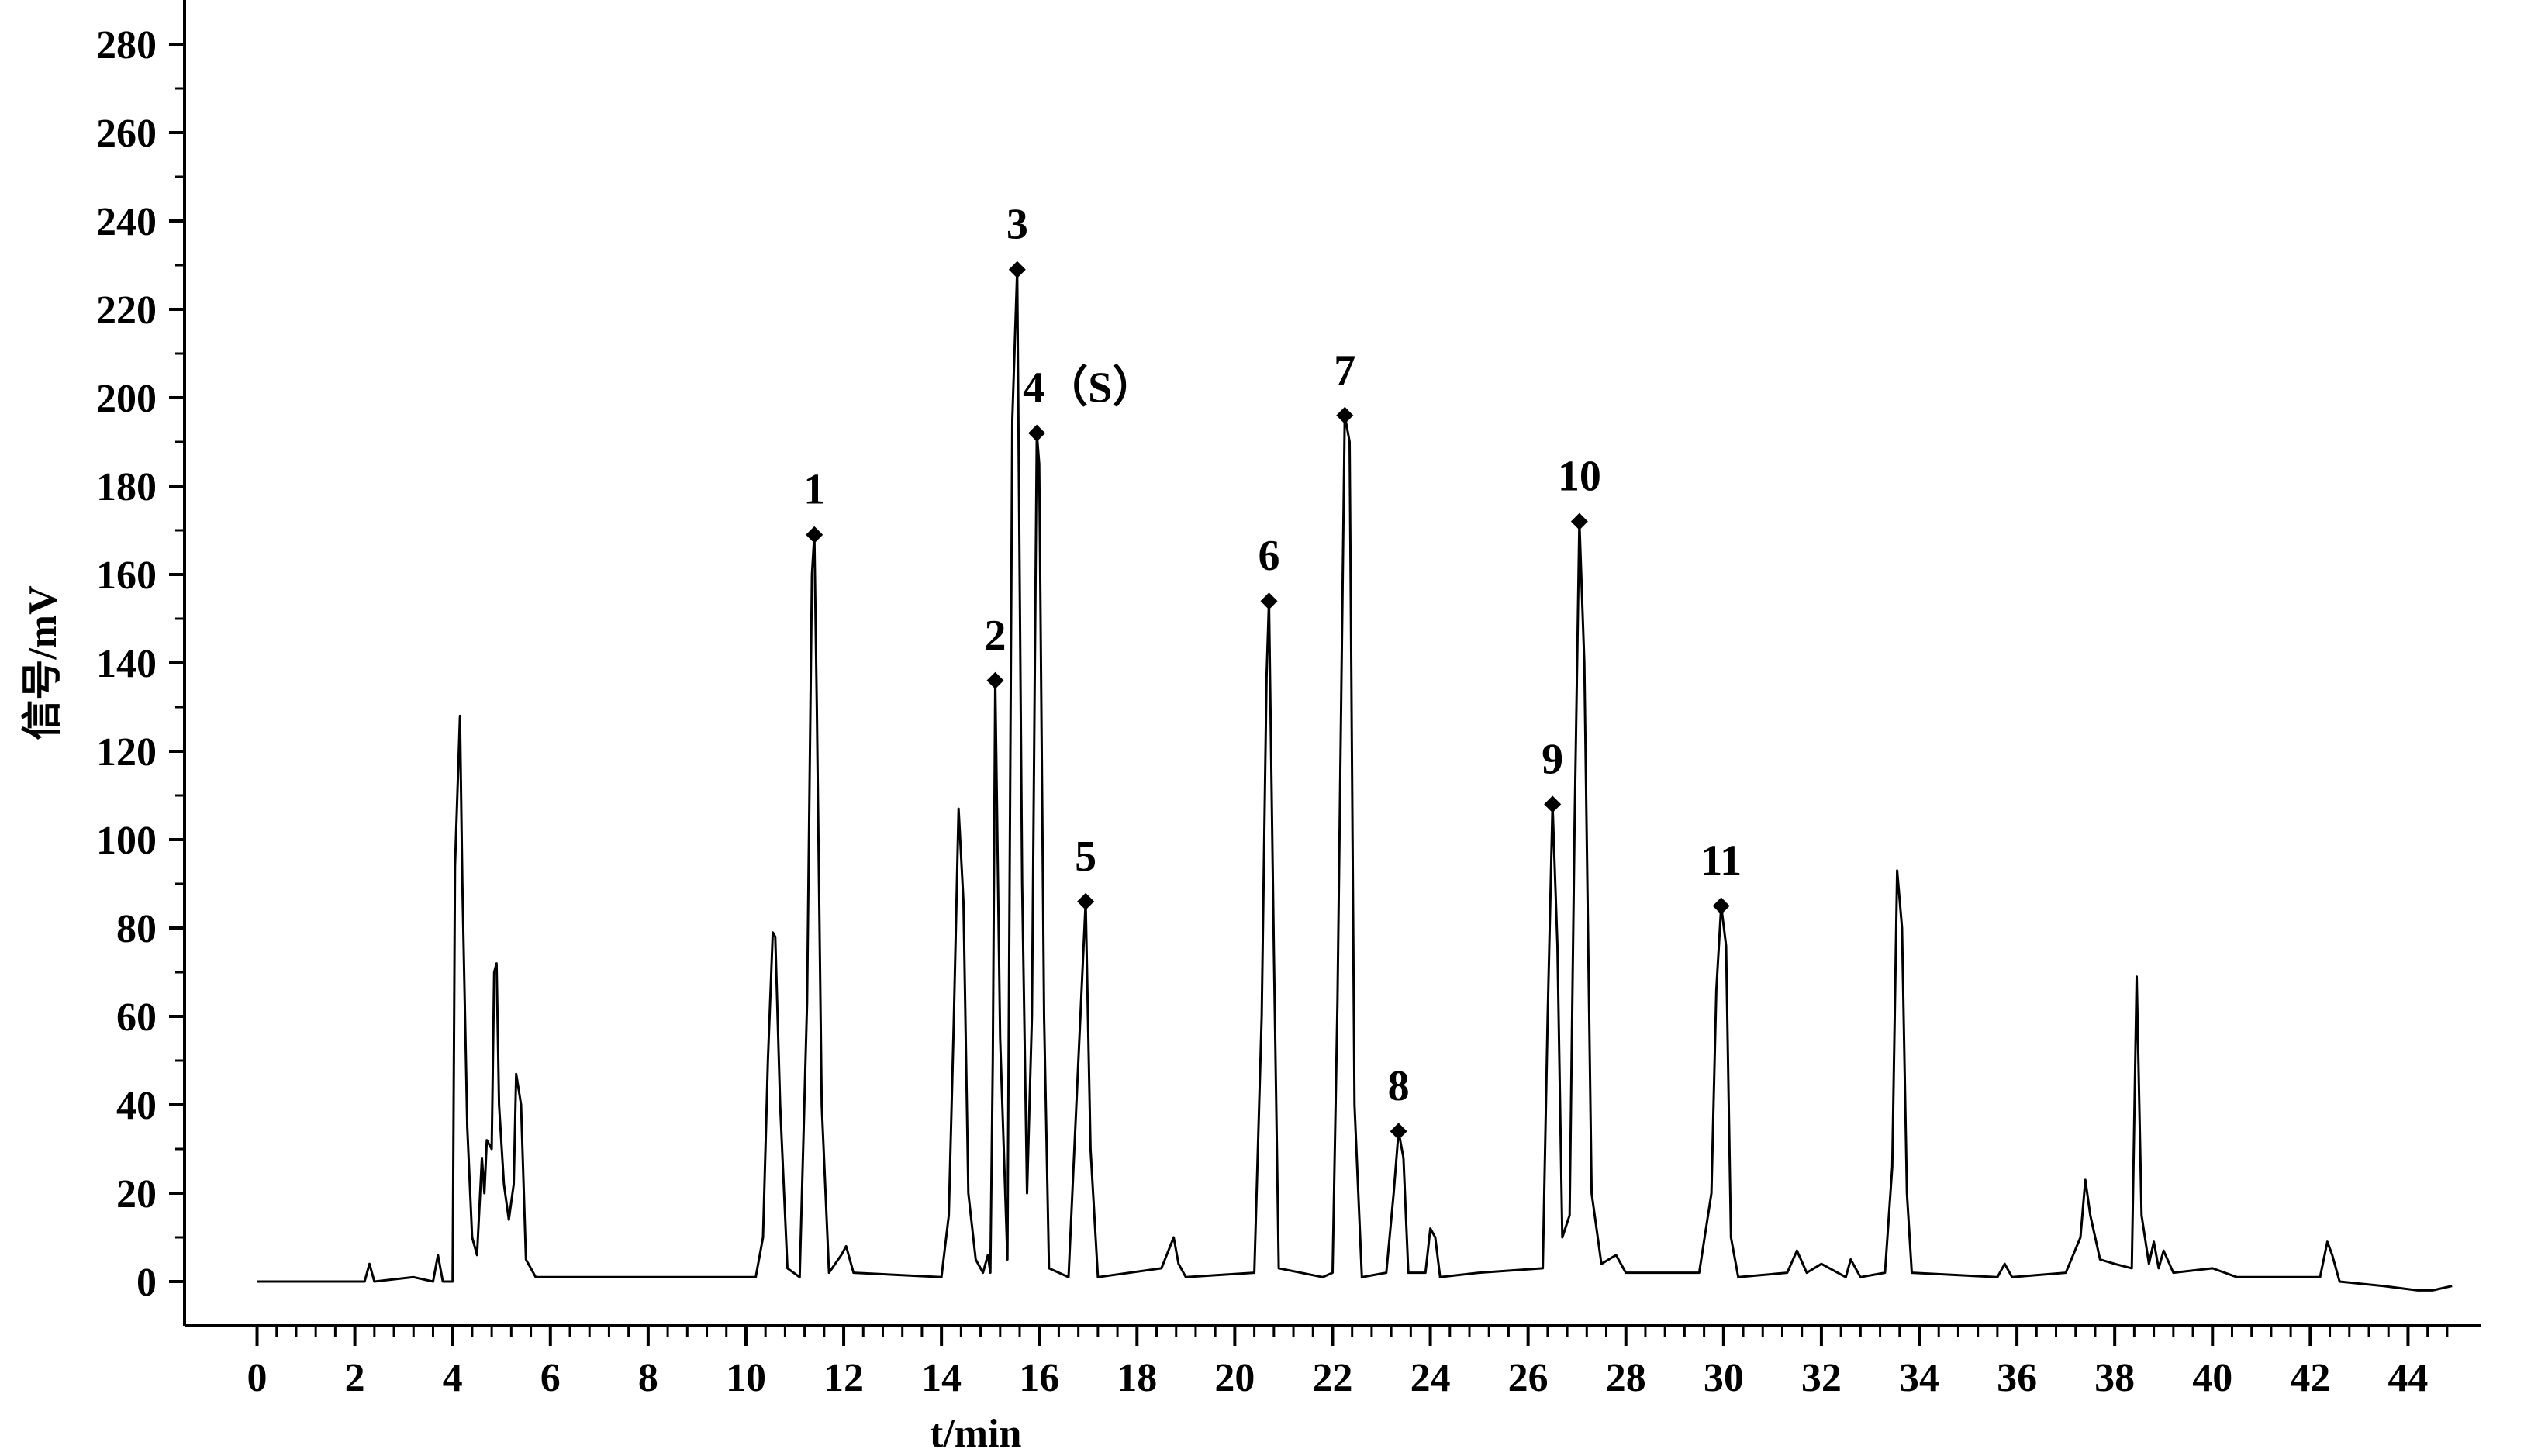  I want to click on y-axis-ticks: 0 20 40 60 80 100 120 140 160 180 200 220 240 260 280, so click(140, 664).